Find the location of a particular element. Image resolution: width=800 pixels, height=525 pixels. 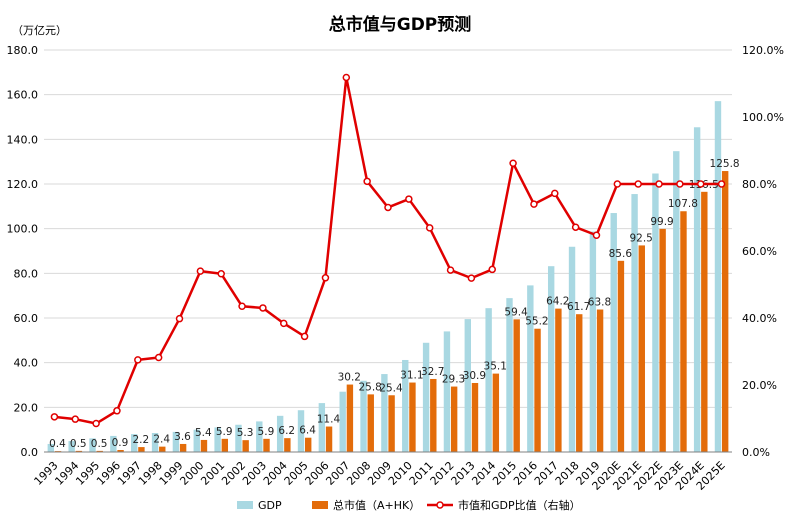

left-tick-label: 40.0 is located at coordinates (26, 363).